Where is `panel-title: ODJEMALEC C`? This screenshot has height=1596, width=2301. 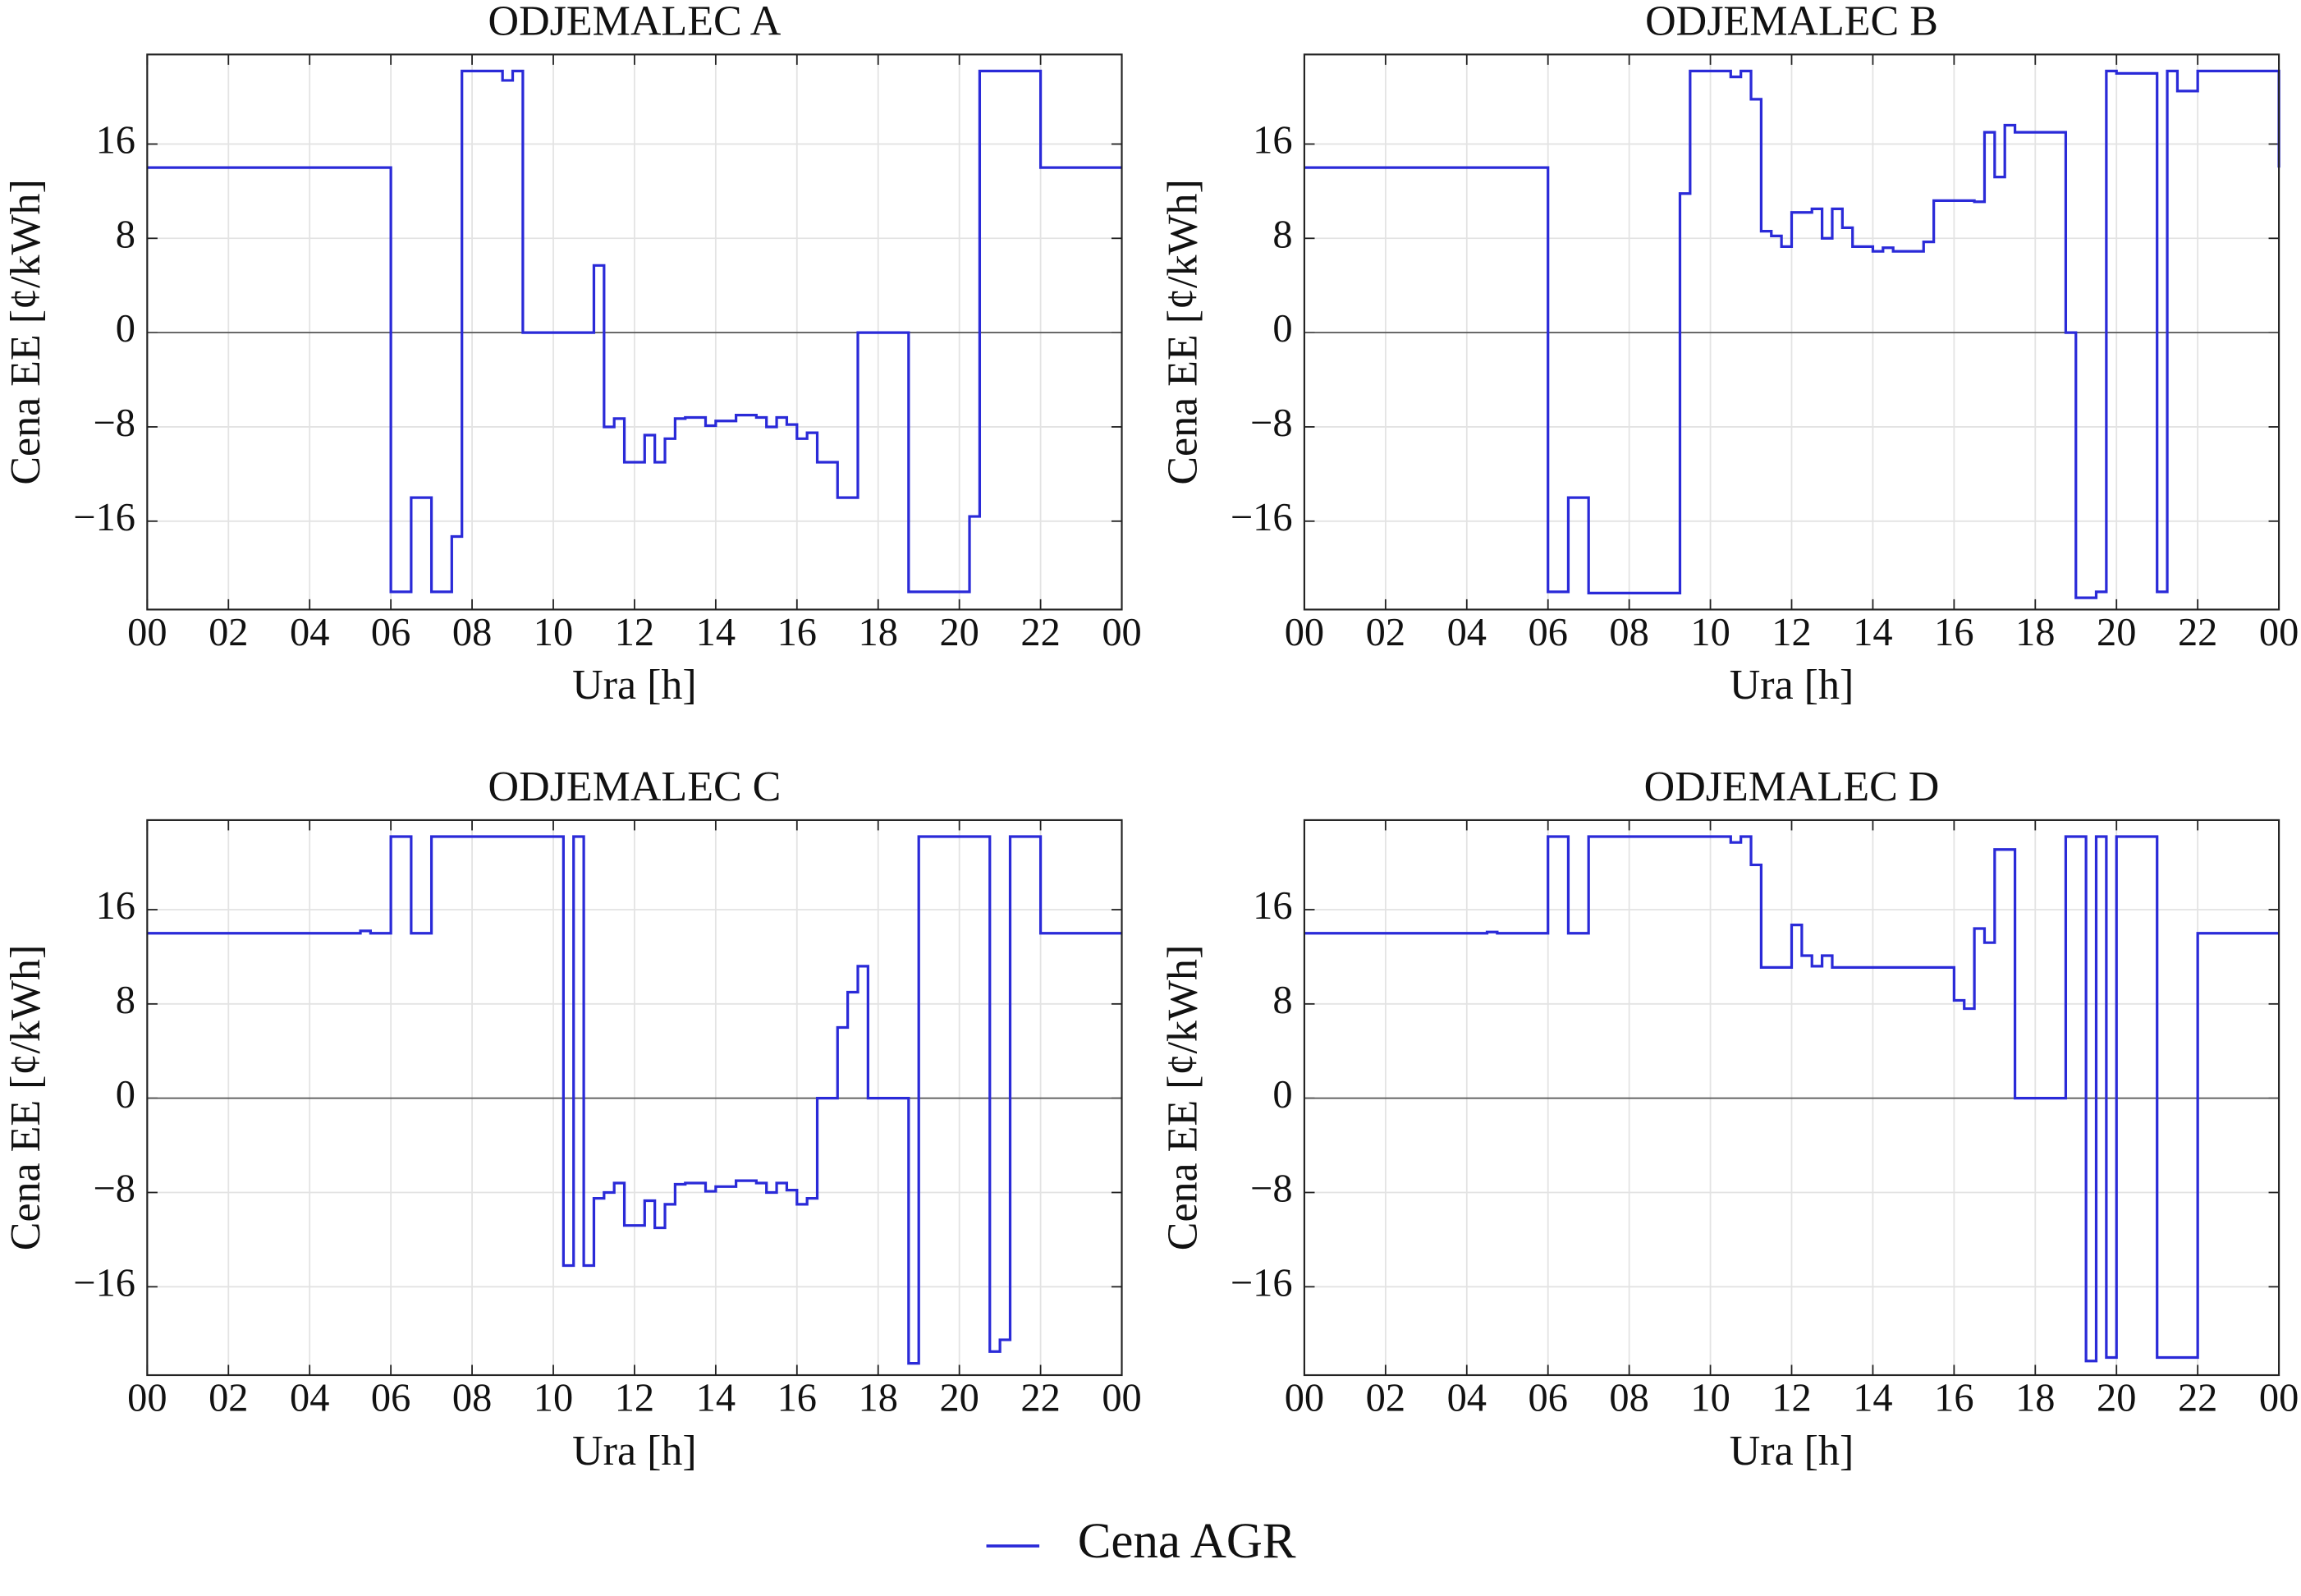 panel-title: ODJEMALEC C is located at coordinates (635, 787).